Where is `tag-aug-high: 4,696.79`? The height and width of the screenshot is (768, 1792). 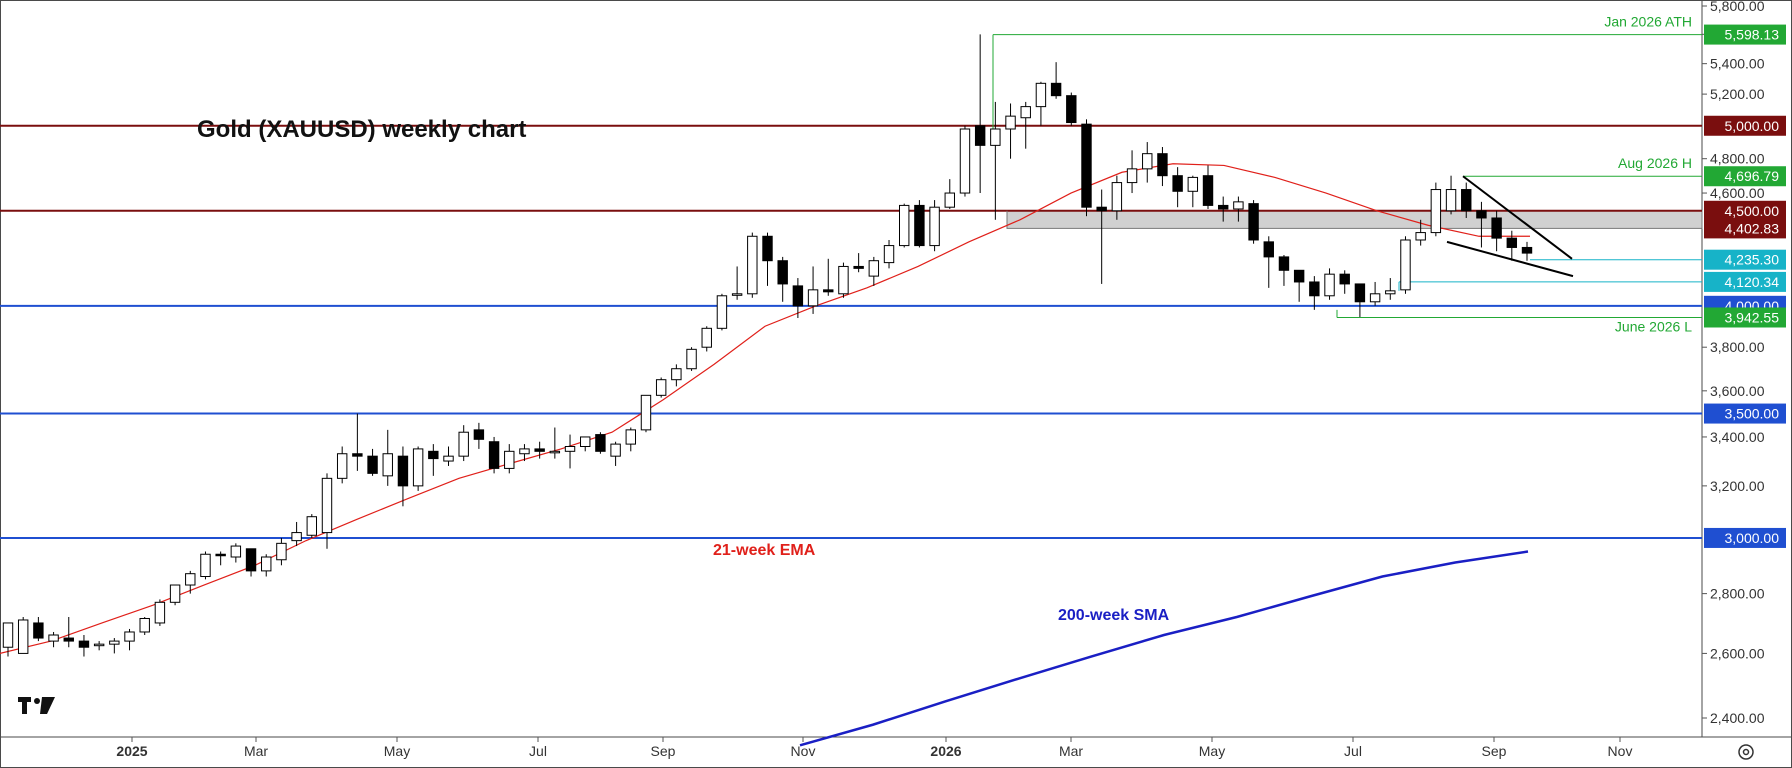
tag-aug-high: 4,696.79 is located at coordinates (1752, 176).